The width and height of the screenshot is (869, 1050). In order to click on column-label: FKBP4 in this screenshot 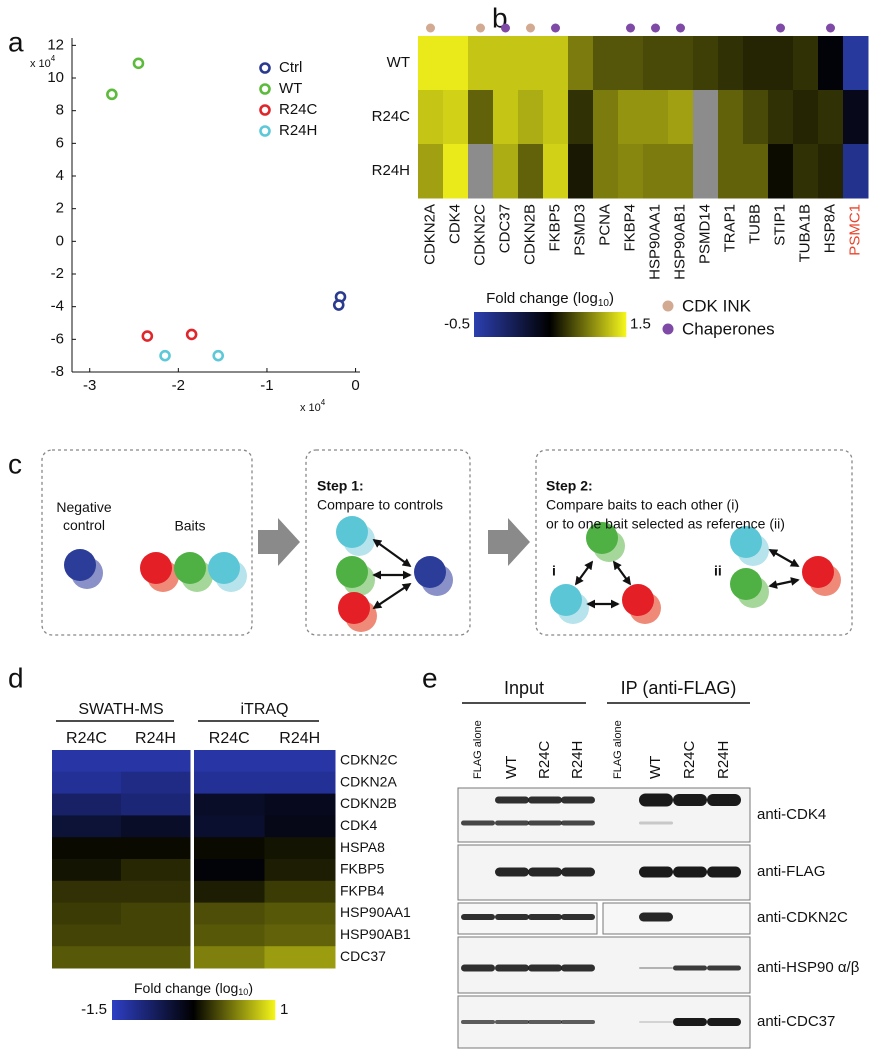, I will do `click(629, 228)`.